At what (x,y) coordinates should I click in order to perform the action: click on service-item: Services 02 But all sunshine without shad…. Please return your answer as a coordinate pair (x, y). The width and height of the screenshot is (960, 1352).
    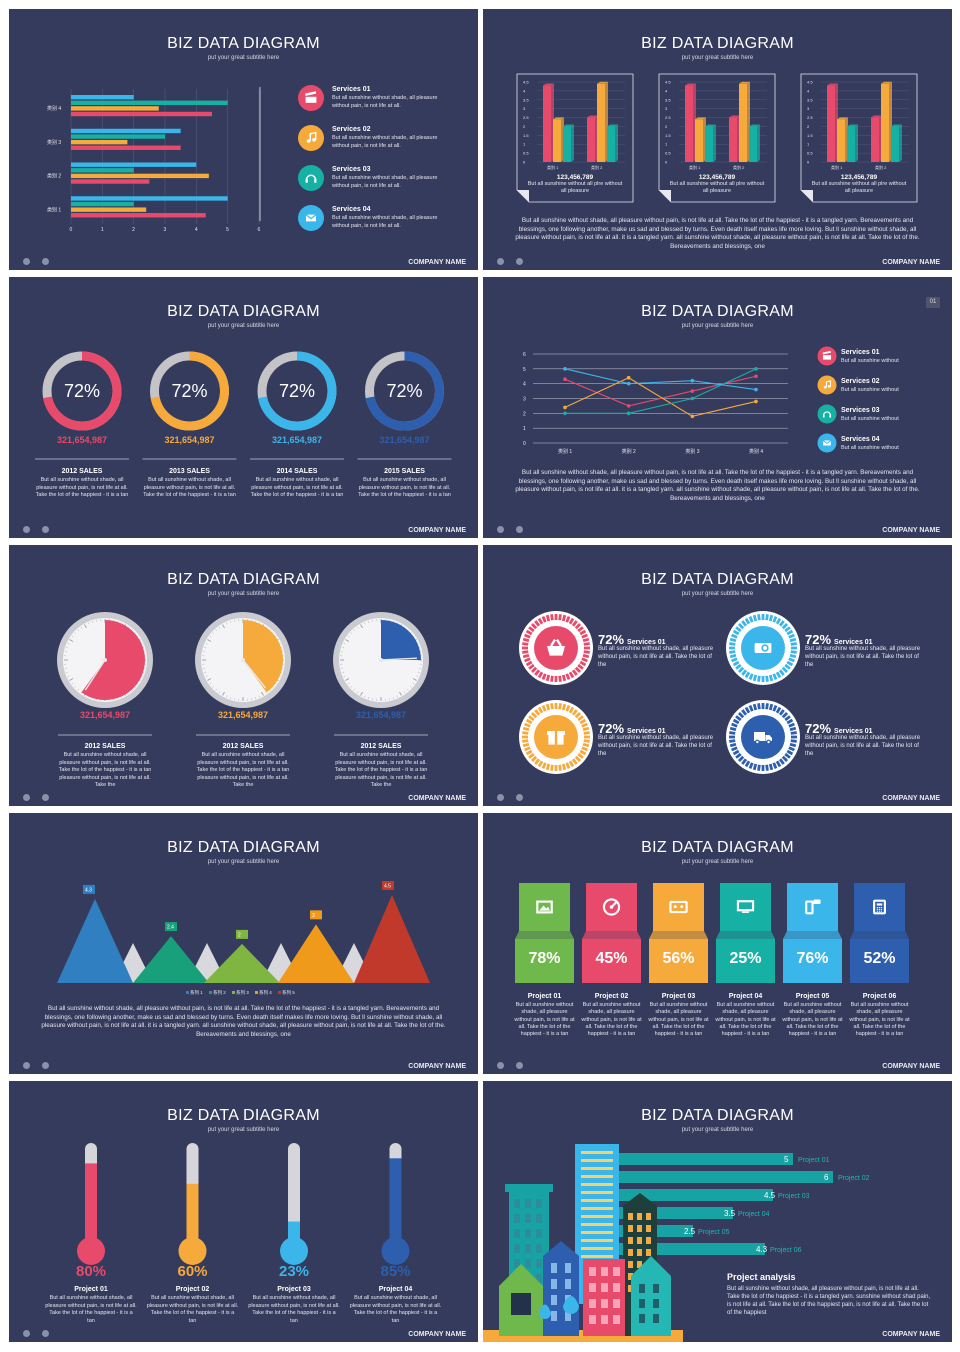
    Looking at the image, I should click on (377, 139).